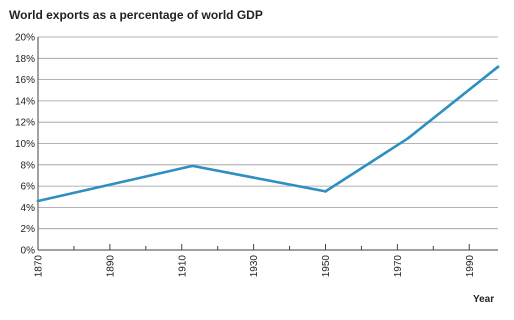 This screenshot has height=320, width=514. What do you see at coordinates (398, 266) in the screenshot?
I see `x-tick-label: 1970` at bounding box center [398, 266].